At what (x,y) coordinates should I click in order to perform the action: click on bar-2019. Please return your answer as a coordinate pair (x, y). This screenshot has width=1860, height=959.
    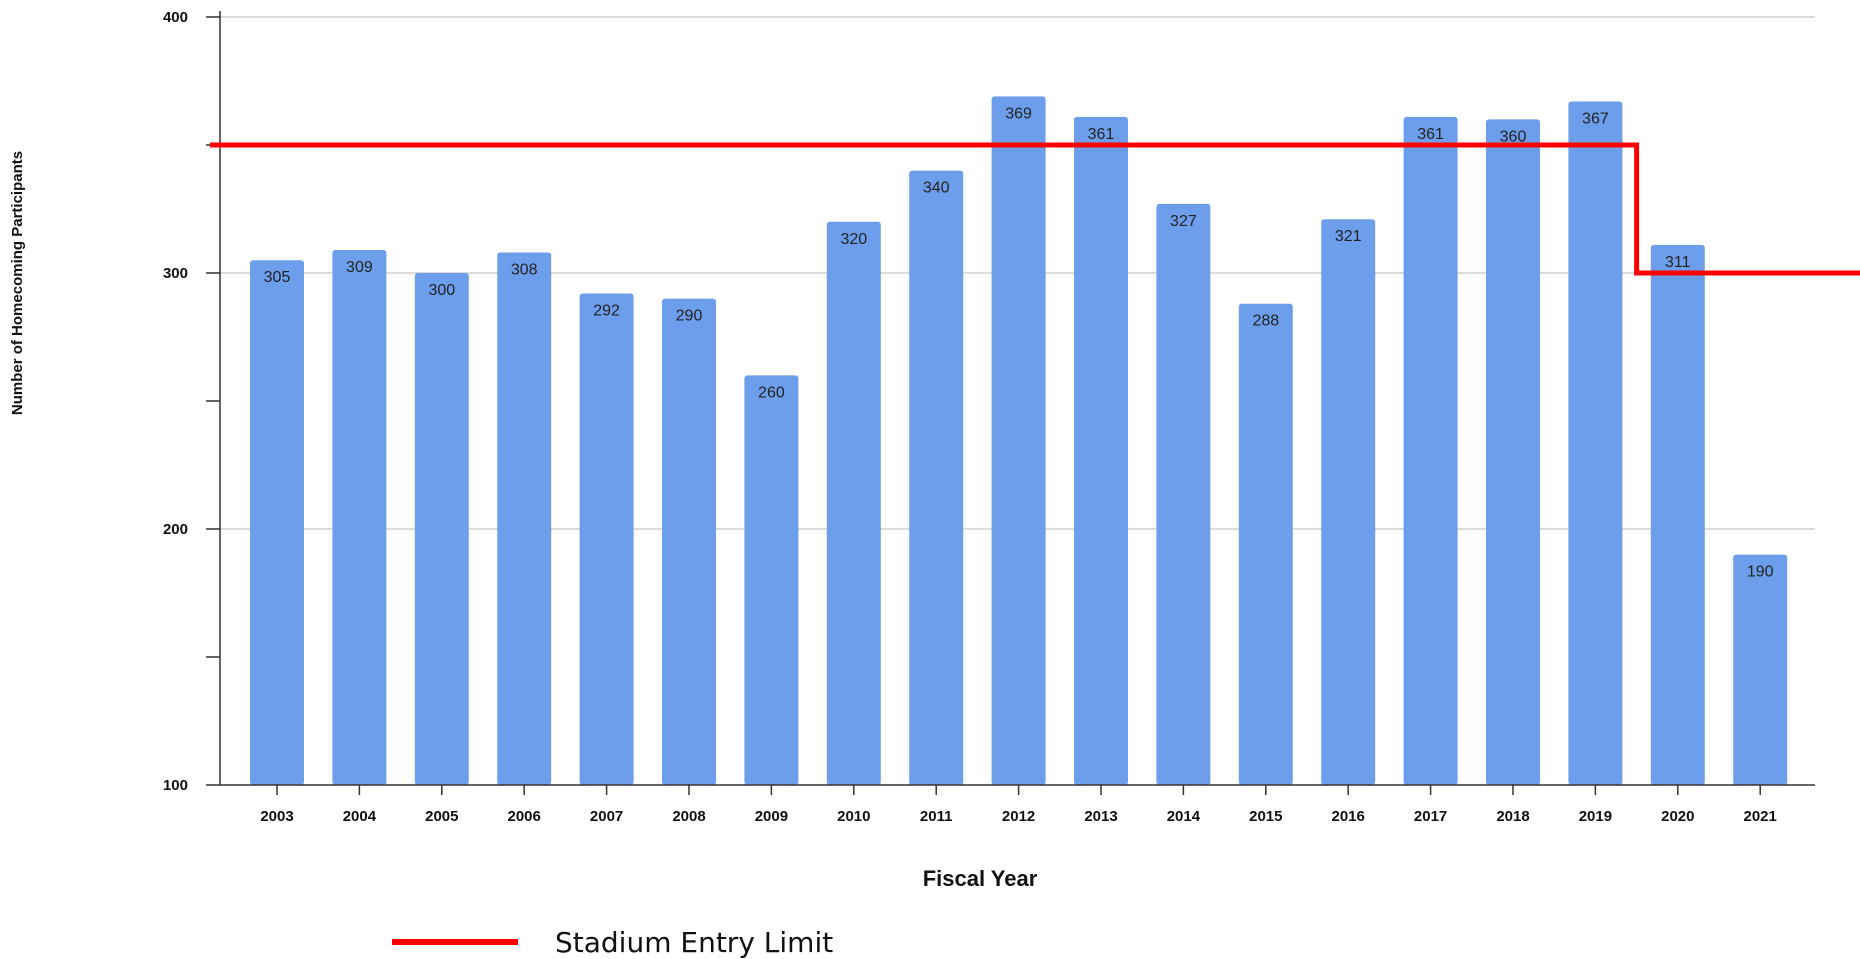
    Looking at the image, I should click on (1595, 443).